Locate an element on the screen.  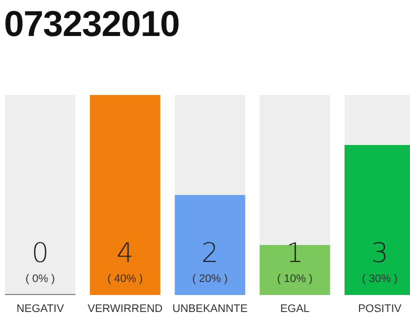
x-tick-label: EGAL is located at coordinates (295, 309).